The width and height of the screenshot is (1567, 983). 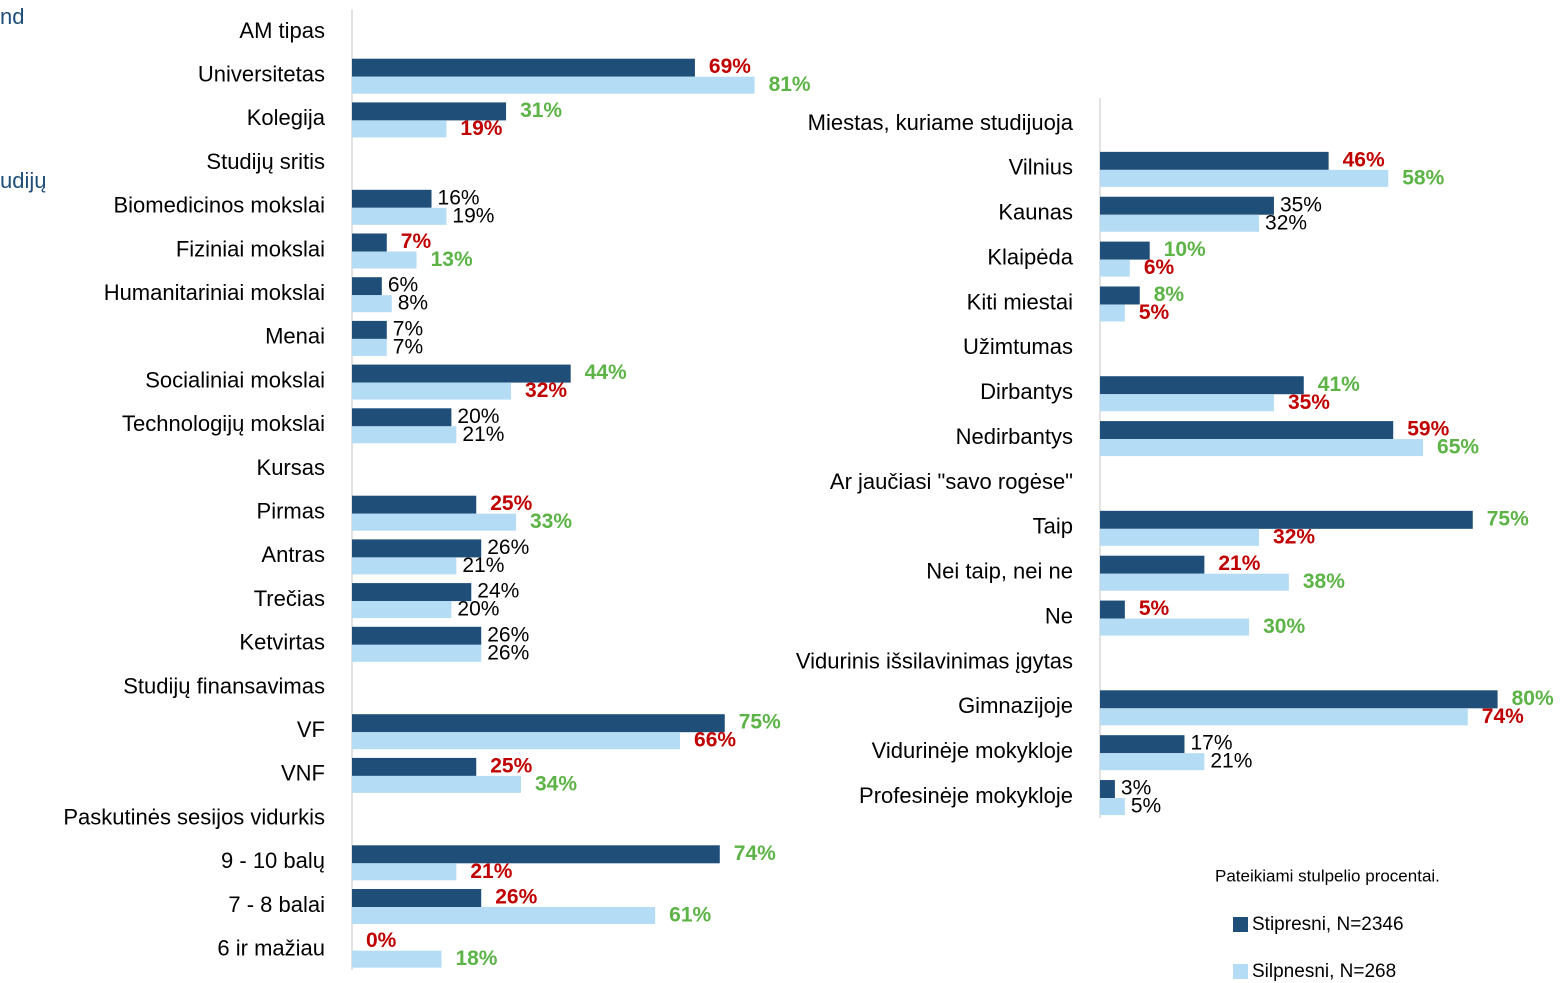 What do you see at coordinates (966, 795) in the screenshot?
I see `category-label: Profesinėje mokykloje` at bounding box center [966, 795].